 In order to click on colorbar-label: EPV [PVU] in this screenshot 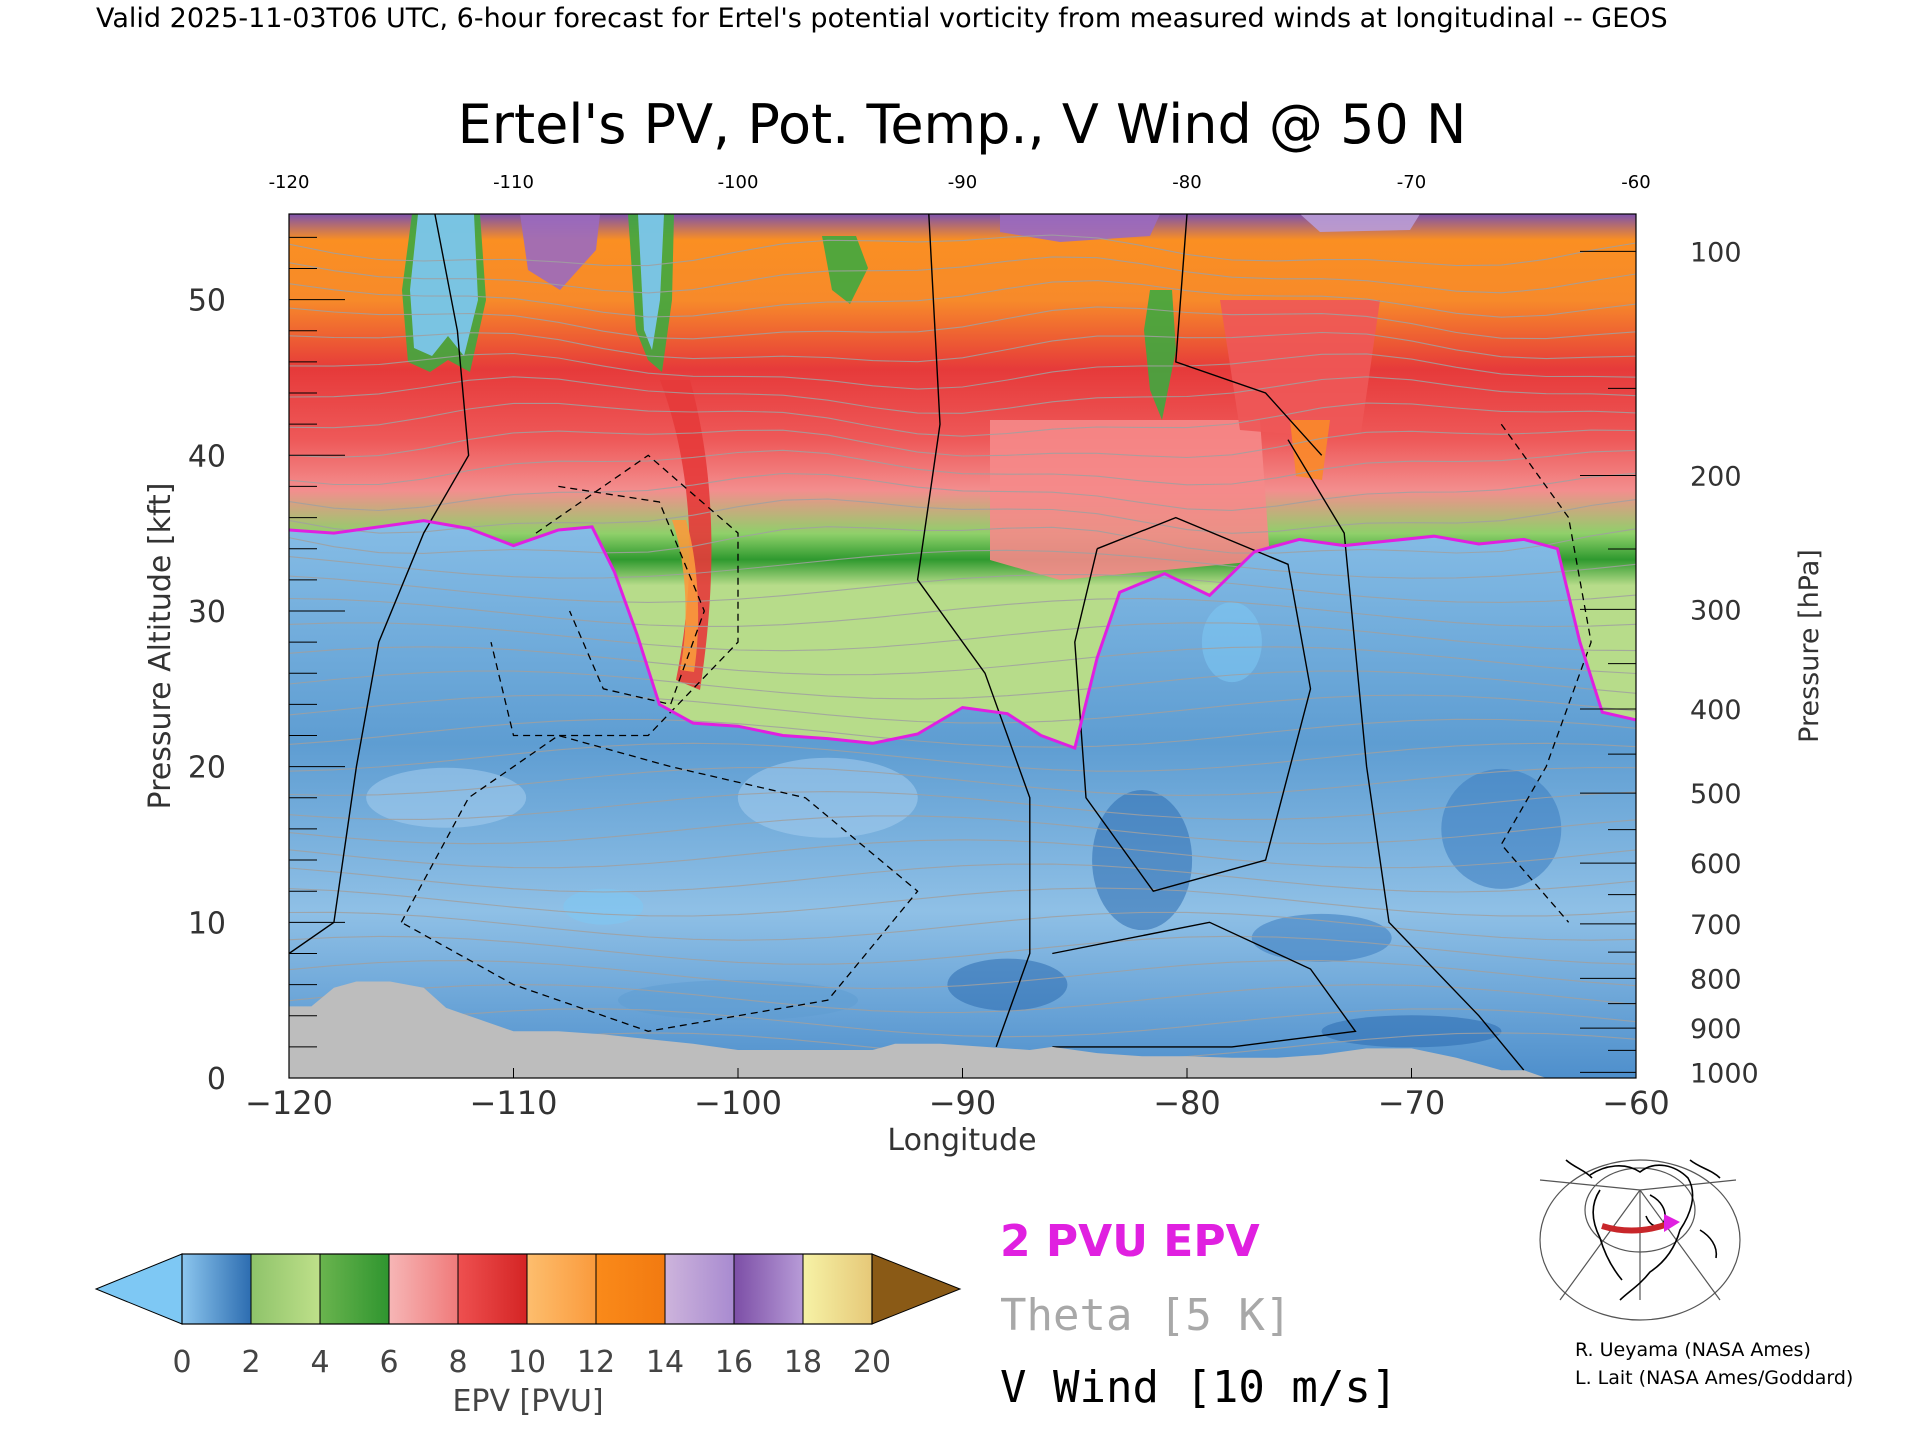, I will do `click(527, 1401)`.